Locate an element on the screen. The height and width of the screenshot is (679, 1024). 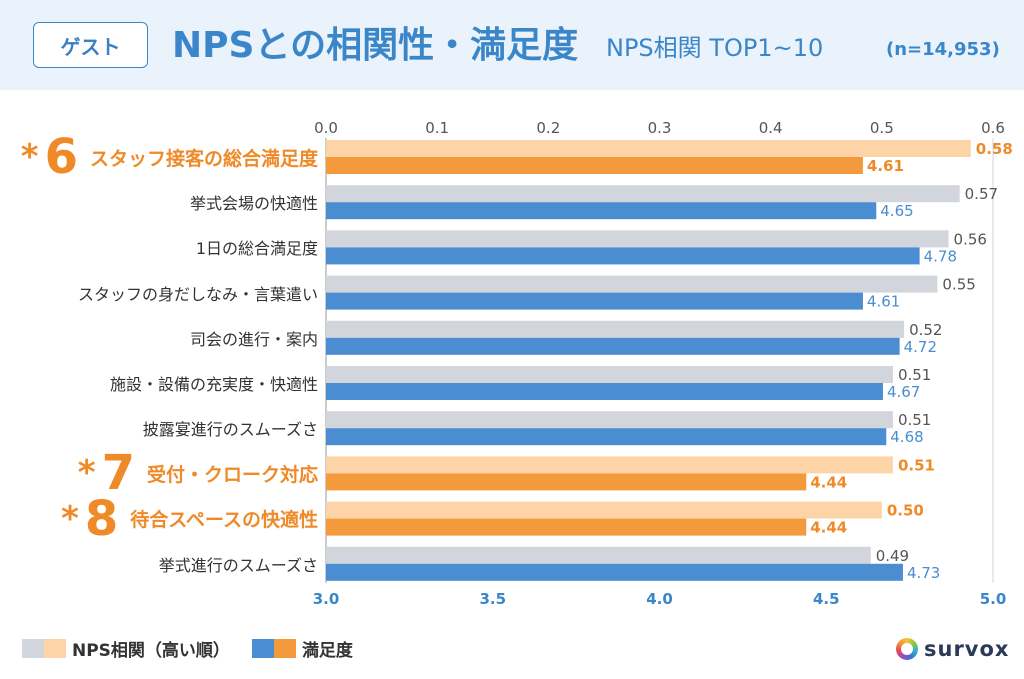
satisfaction-value-label-6: 4.67 is located at coordinates (903, 392).